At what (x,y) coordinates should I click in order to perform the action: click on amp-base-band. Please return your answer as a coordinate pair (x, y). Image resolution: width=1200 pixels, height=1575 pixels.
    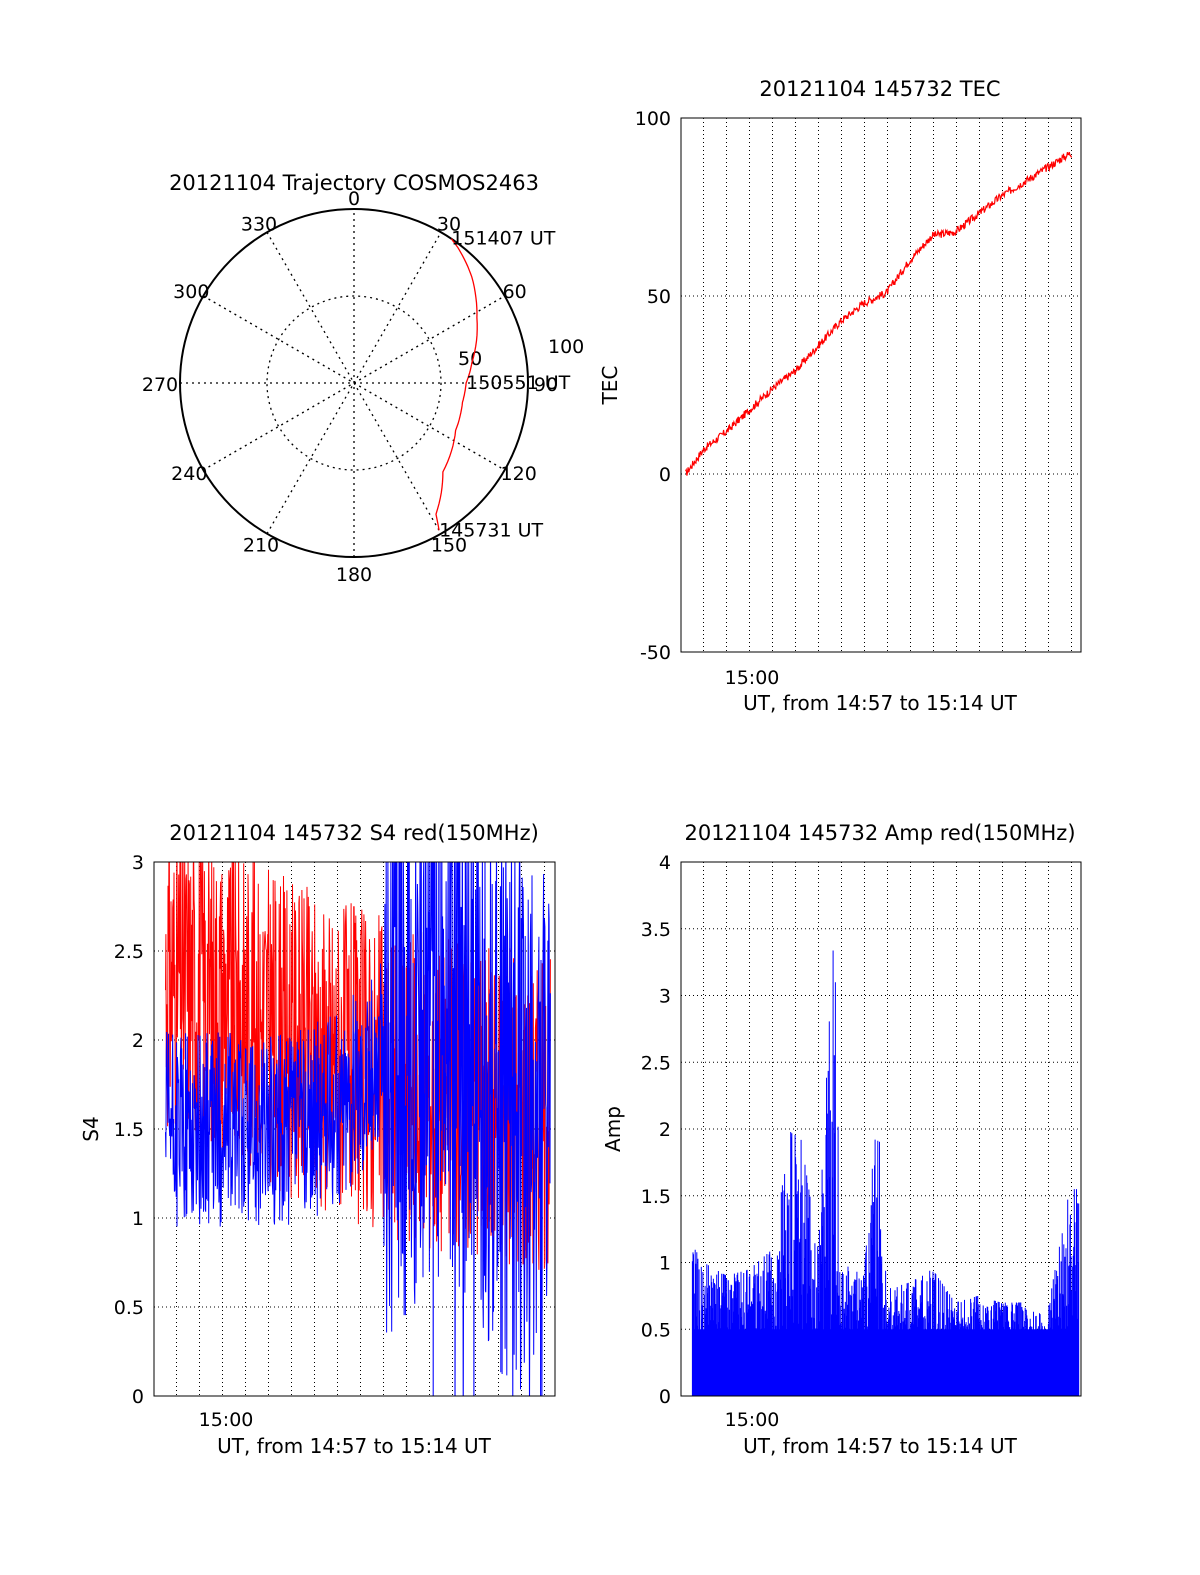
    Looking at the image, I should click on (885, 1362).